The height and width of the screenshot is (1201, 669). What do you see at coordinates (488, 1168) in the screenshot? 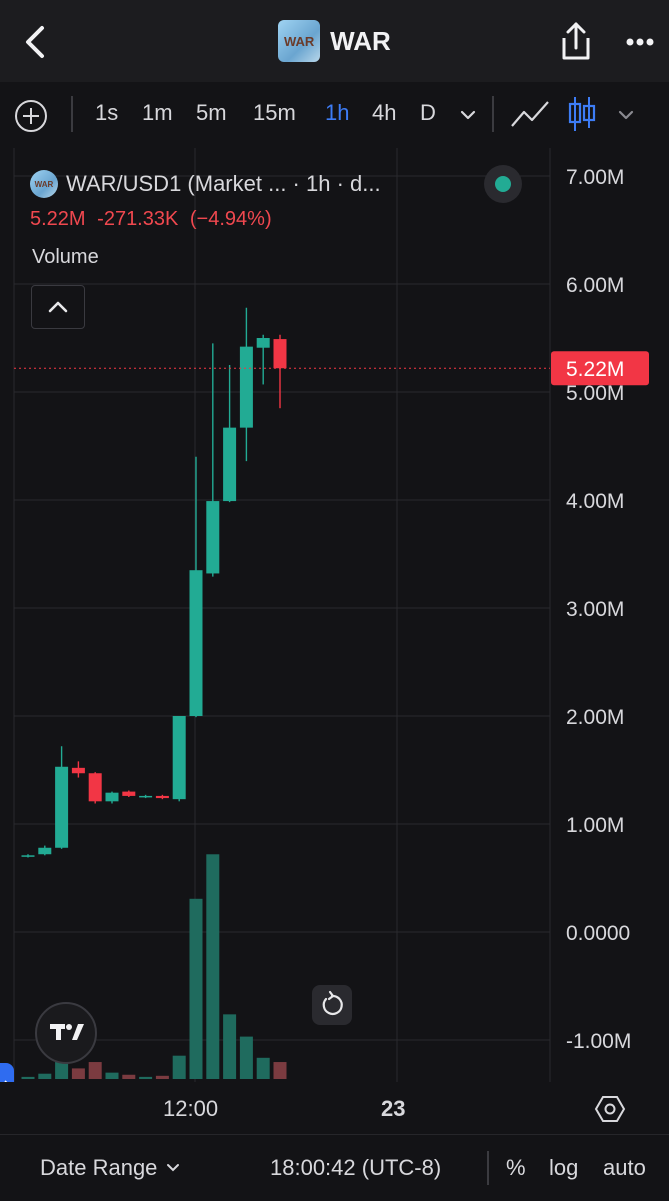
I see `bottom-divider` at bounding box center [488, 1168].